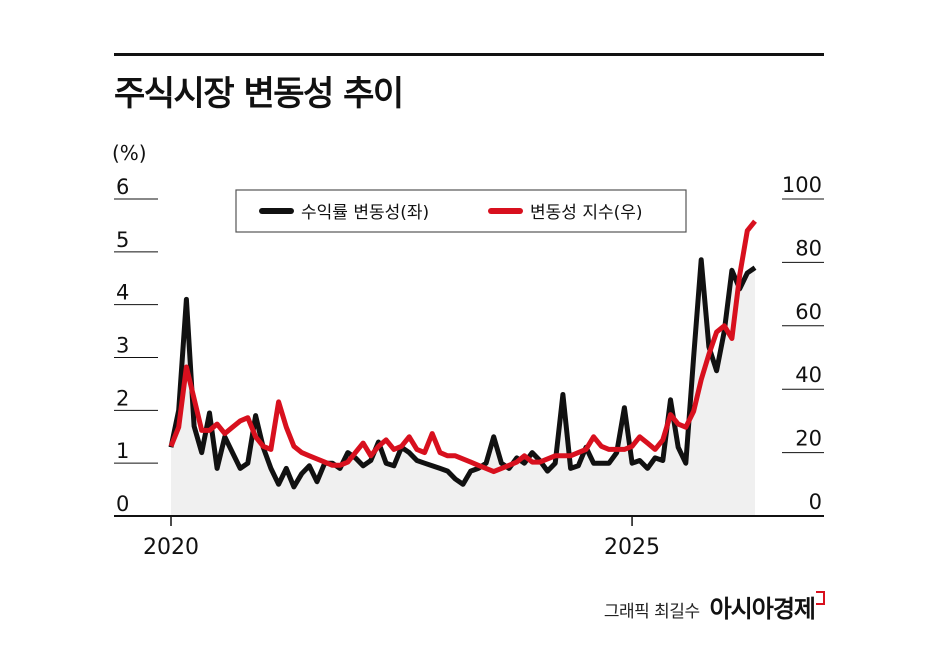  Describe the element at coordinates (122, 398) in the screenshot. I see `y-tick-left-2: 2` at that location.